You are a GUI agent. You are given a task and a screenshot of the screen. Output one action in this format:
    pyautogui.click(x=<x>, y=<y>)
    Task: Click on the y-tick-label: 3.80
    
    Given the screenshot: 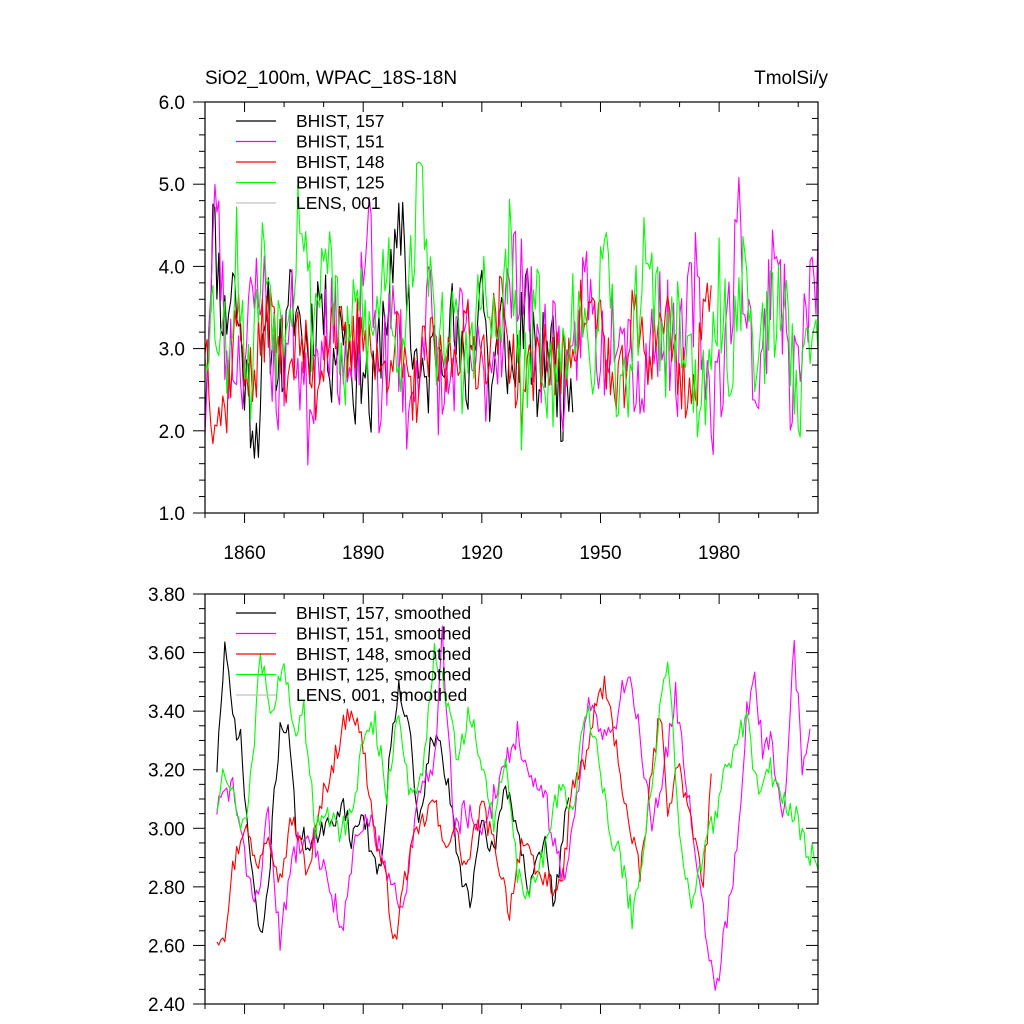 What is the action you would take?
    pyautogui.click(x=166, y=595)
    